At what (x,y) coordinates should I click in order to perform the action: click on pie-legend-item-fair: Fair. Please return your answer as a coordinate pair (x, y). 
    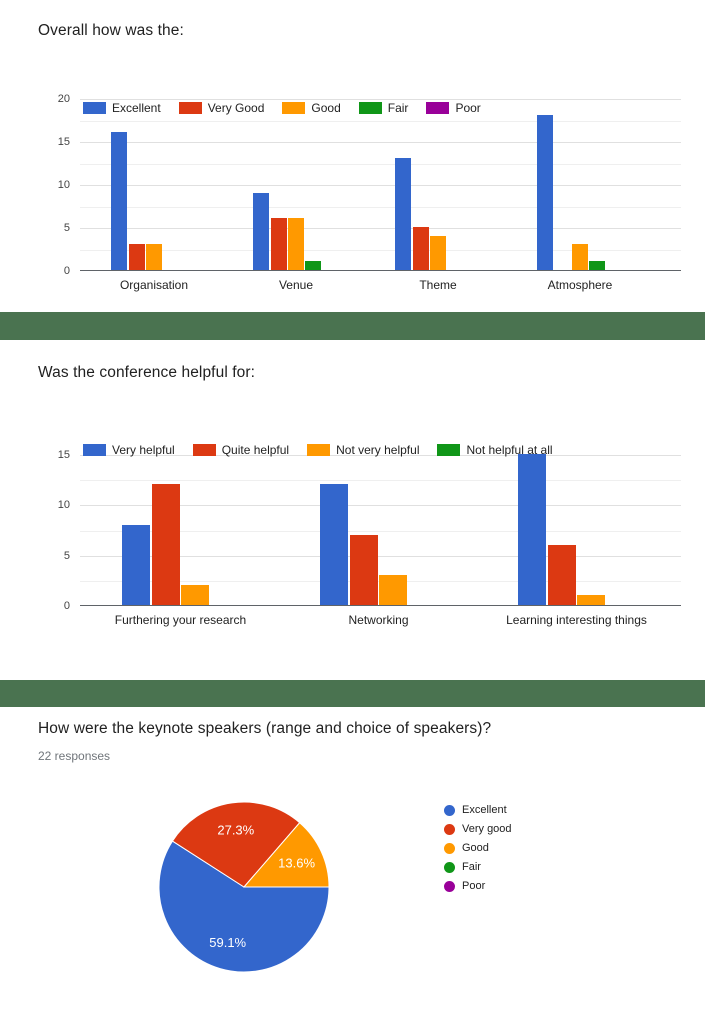
    Looking at the image, I should click on (478, 867).